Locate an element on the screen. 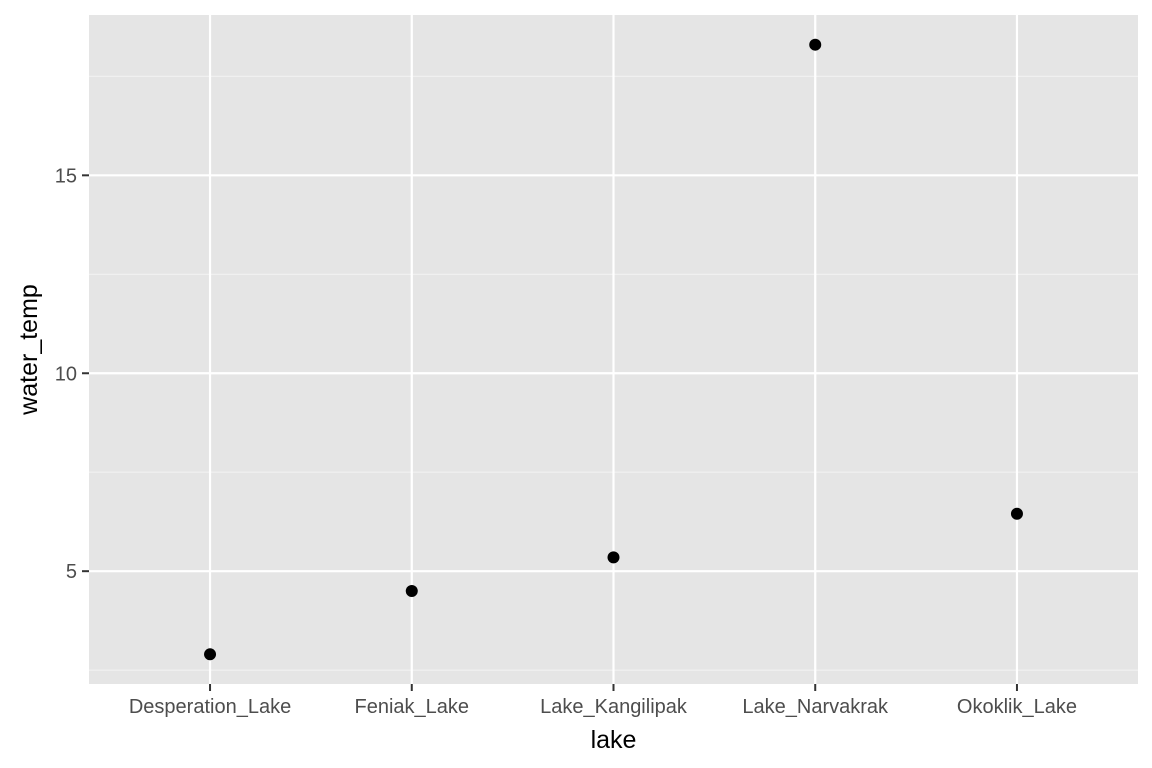 Image resolution: width=1152 pixels, height=768 pixels. y-tick-label: 10 is located at coordinates (66, 374).